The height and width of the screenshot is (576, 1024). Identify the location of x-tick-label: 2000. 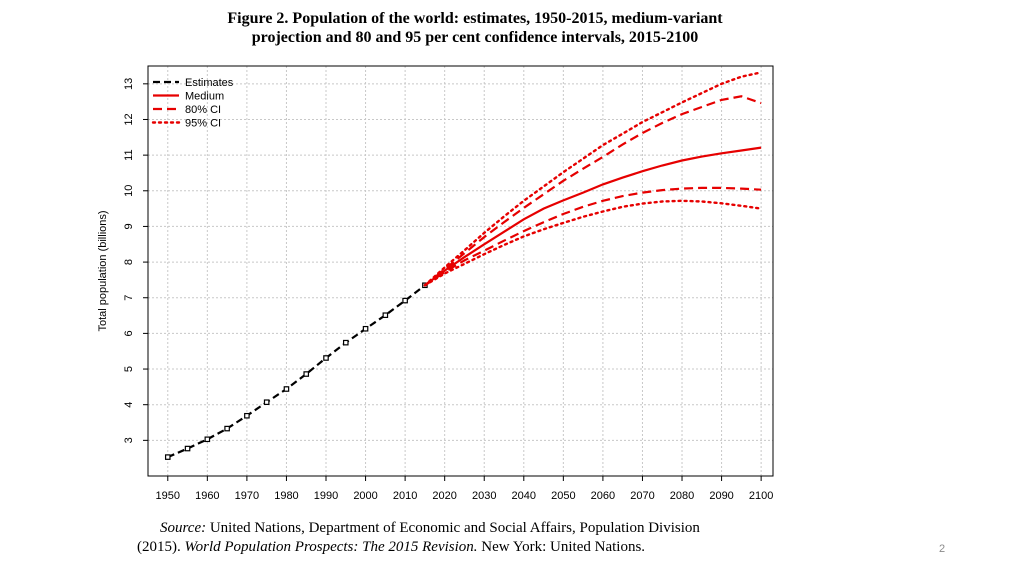
(365, 496).